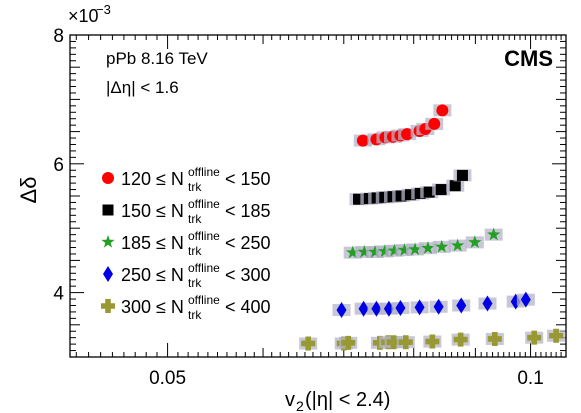 This screenshot has height=413, width=581. I want to click on y-tick-label: 8, so click(58, 36).